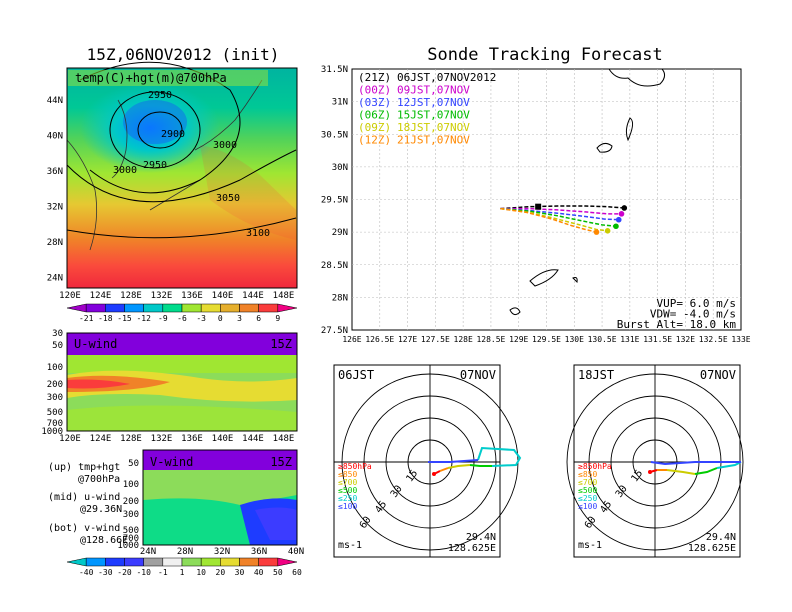 Image resolution: width=792 pixels, height=612 pixels. What do you see at coordinates (183, 54) in the screenshot?
I see `left-top-title: 15Z,06NOV2012 (init)` at bounding box center [183, 54].